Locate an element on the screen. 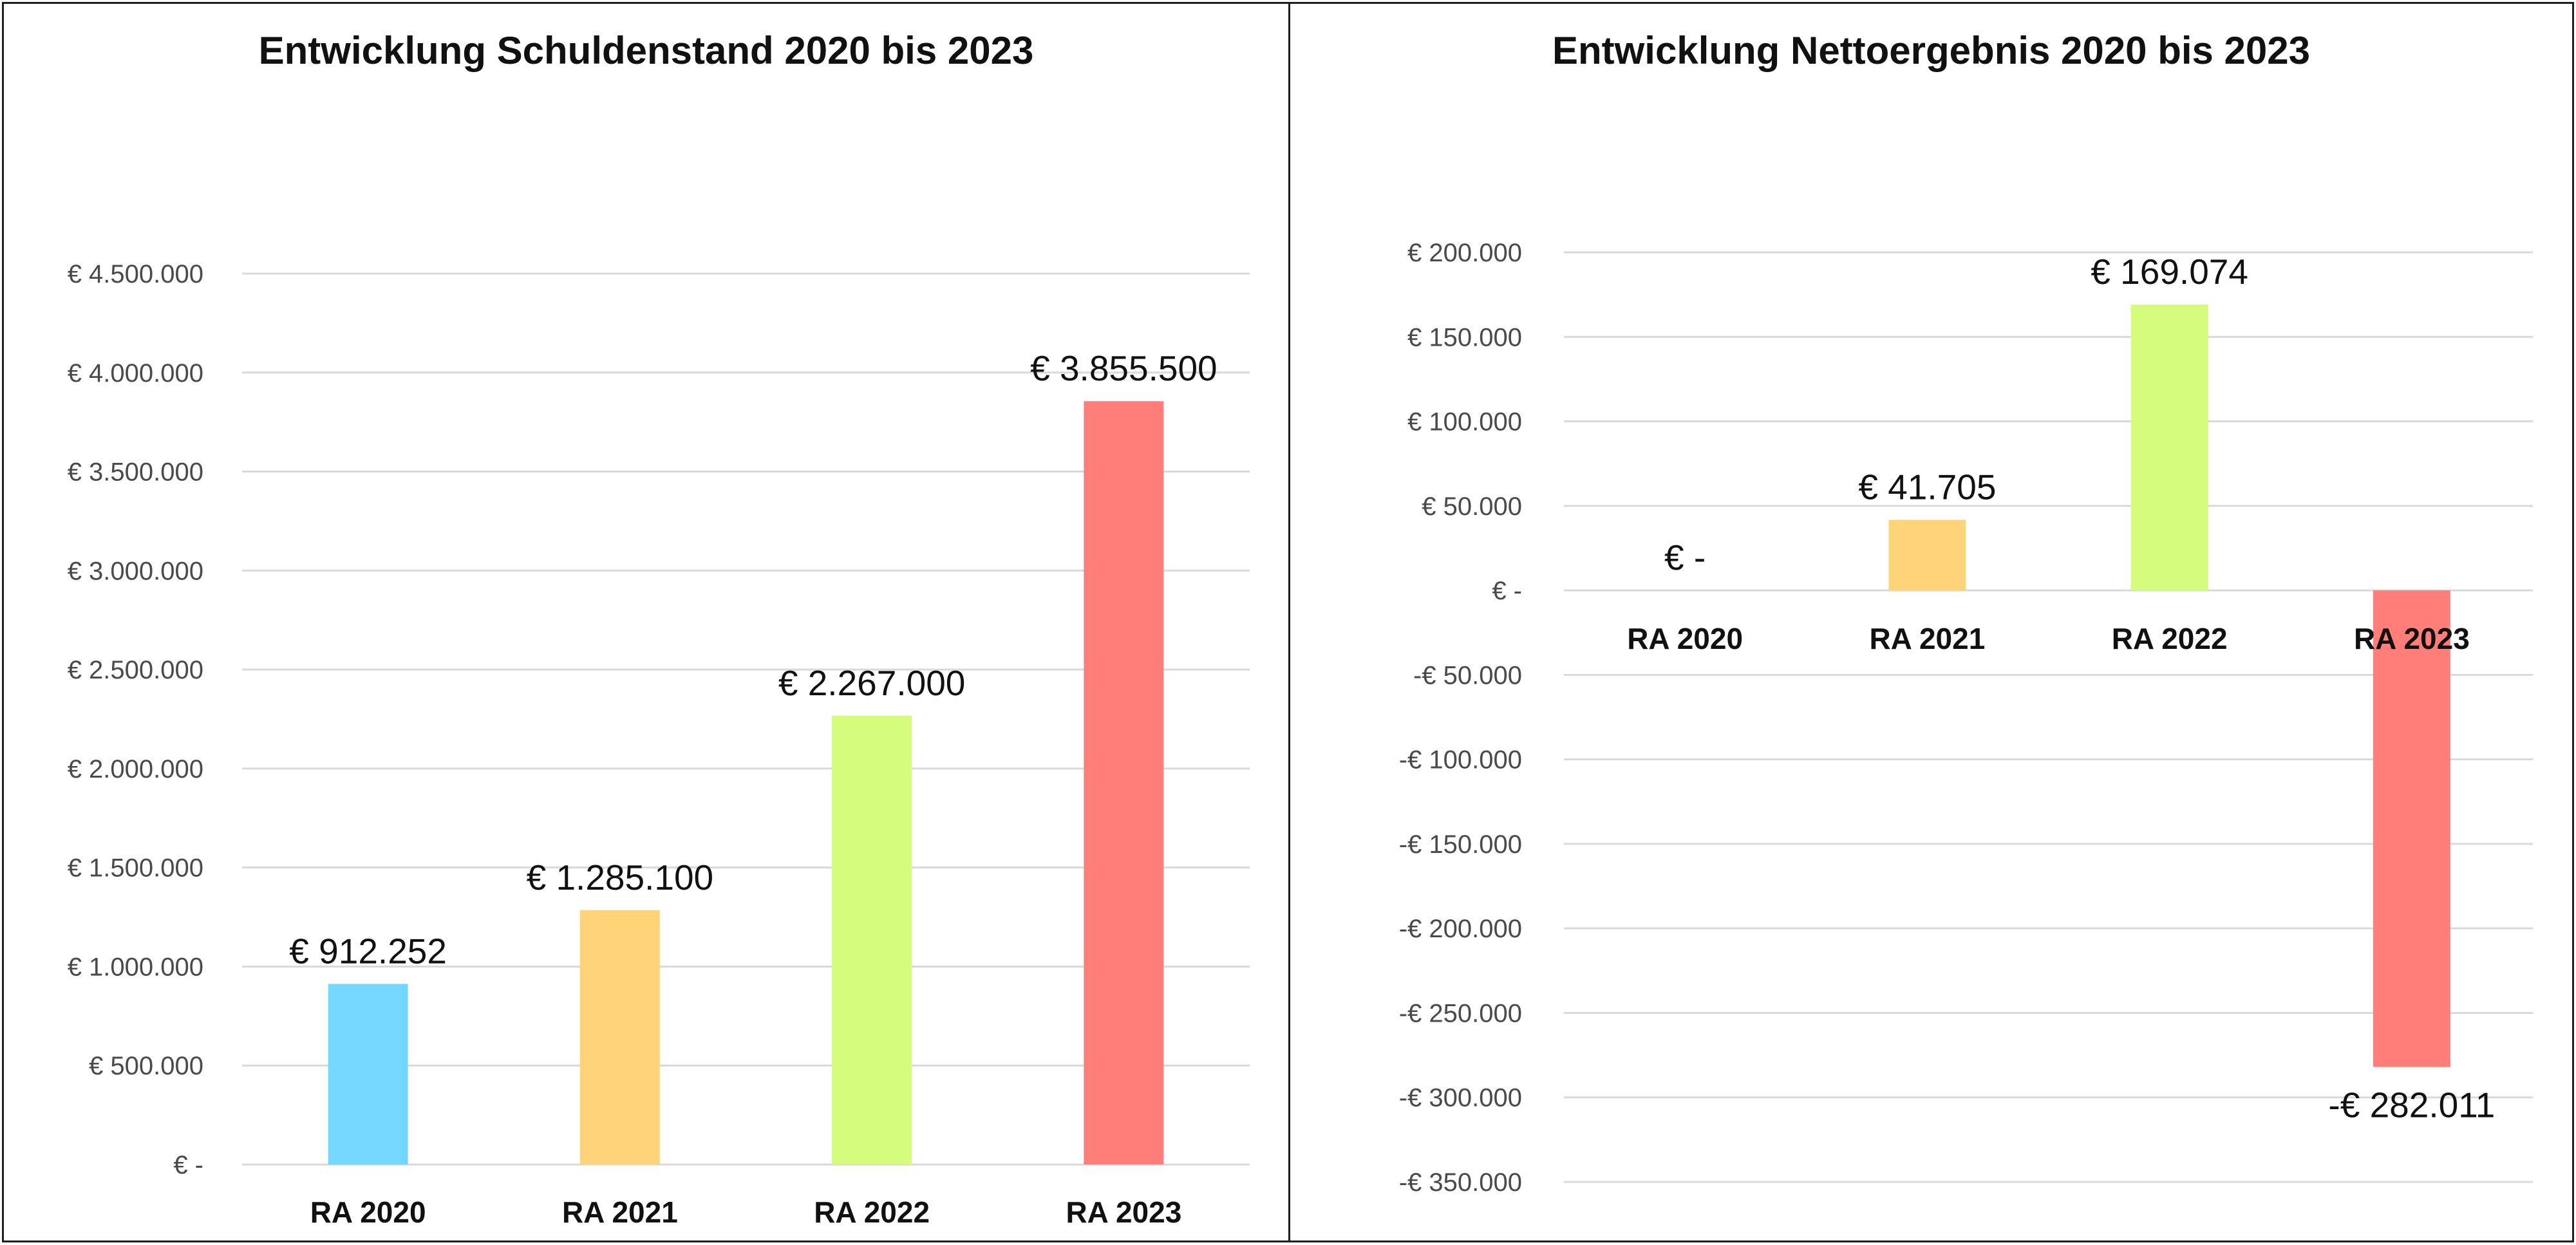  data-label: -€ 282.011 is located at coordinates (2411, 1105).